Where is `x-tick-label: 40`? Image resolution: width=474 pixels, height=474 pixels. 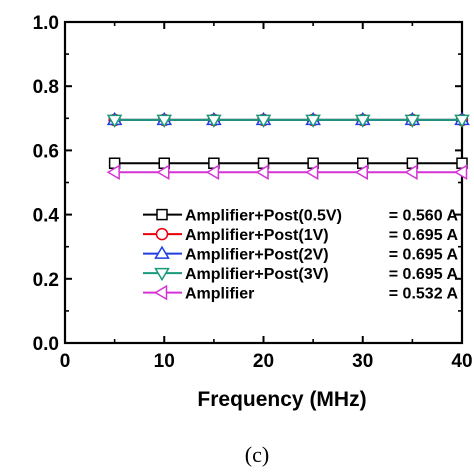 x-tick-label: 40 is located at coordinates (461, 361).